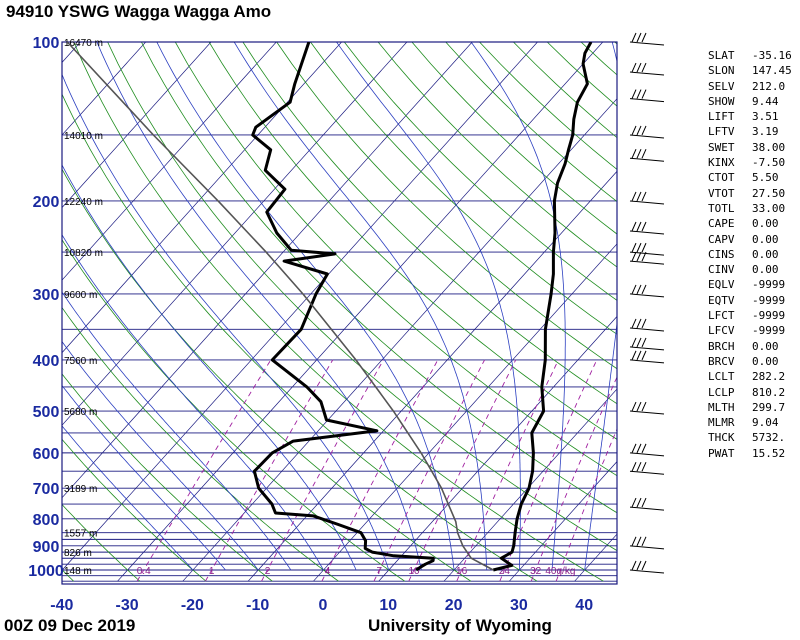 This screenshot has width=800, height=640. What do you see at coordinates (750, 330) in the screenshot?
I see `index-row: LFCV -9999` at bounding box center [750, 330].